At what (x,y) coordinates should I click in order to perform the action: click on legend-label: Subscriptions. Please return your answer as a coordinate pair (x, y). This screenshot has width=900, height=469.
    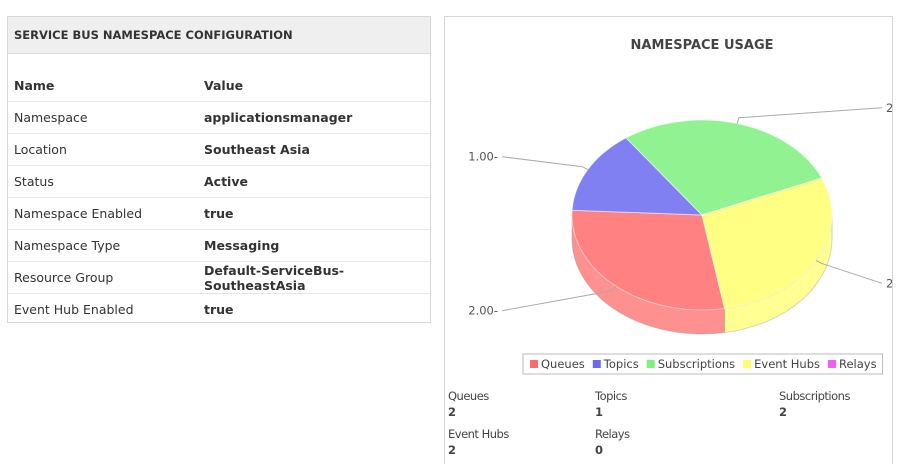
    Looking at the image, I should click on (696, 364).